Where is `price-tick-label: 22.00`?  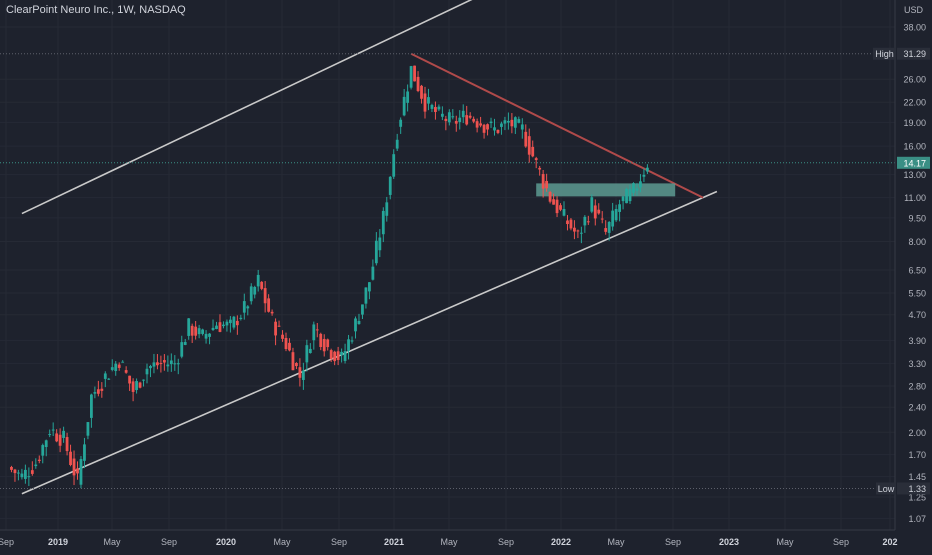 price-tick-label: 22.00 is located at coordinates (914, 103).